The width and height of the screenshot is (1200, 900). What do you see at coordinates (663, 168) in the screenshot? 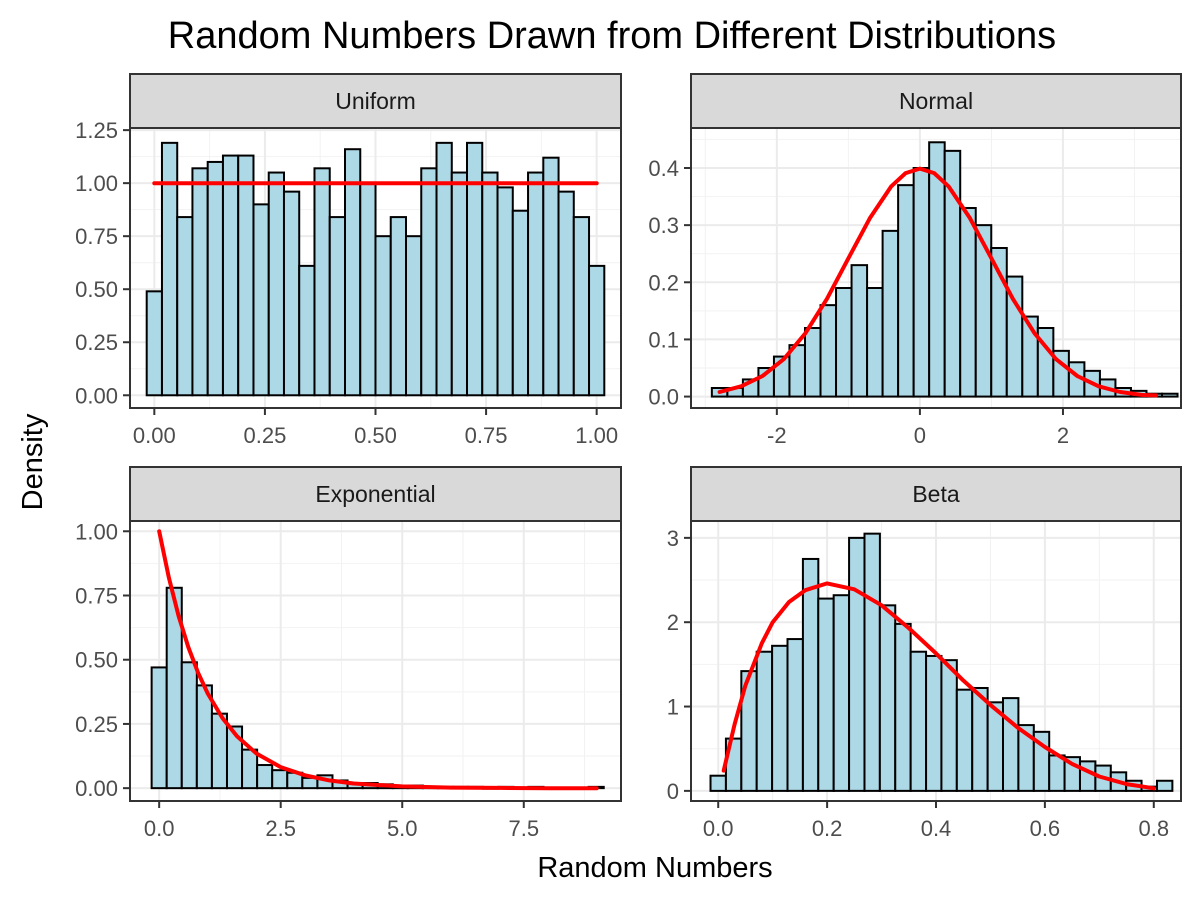
I see `y-tick-label: 0.4` at bounding box center [663, 168].